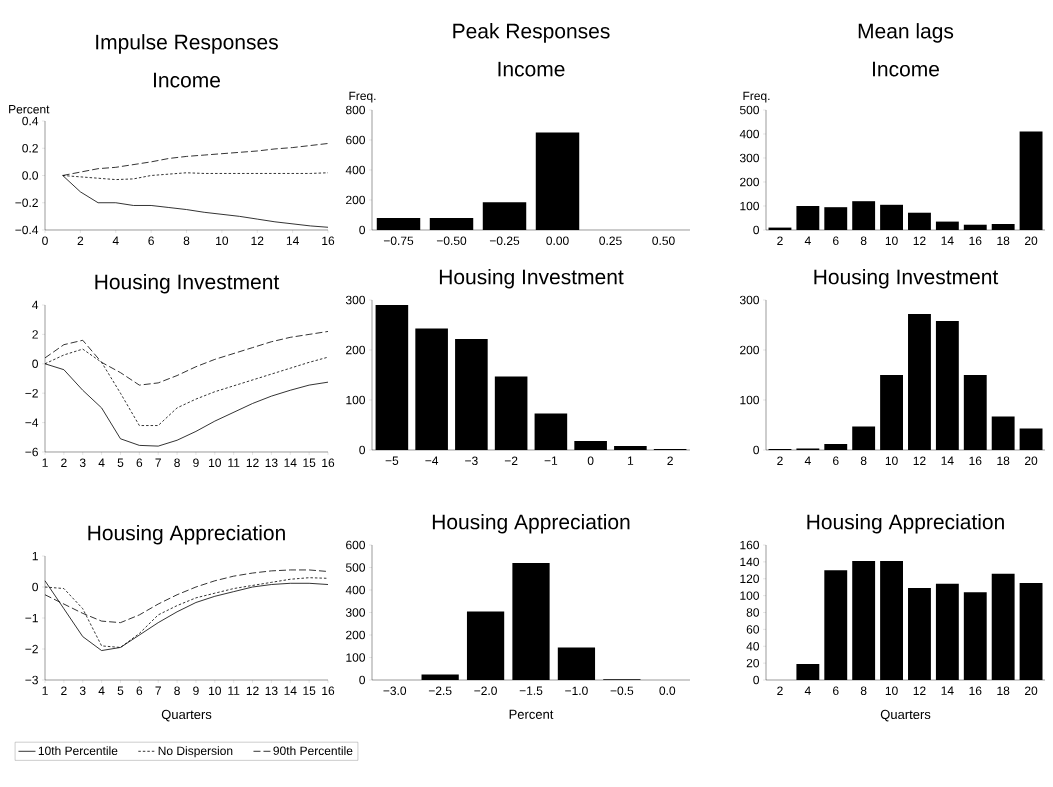 This screenshot has height=787, width=1053. I want to click on x-tick-label: 3, so click(82, 463).